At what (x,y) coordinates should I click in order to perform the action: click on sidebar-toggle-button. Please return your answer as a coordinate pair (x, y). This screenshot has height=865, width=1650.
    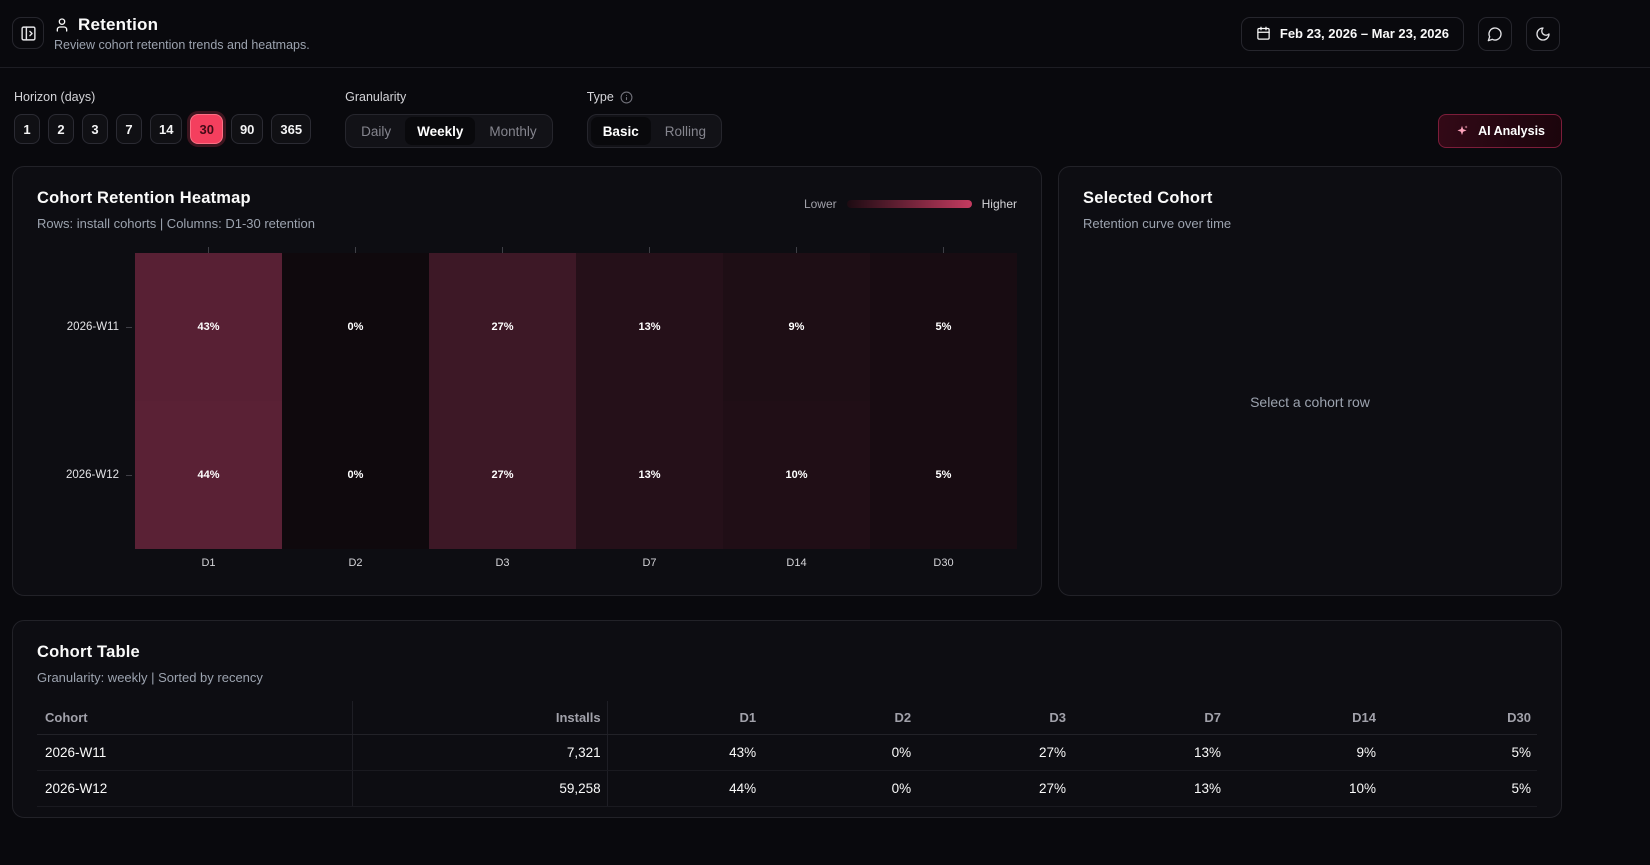
    Looking at the image, I should click on (28, 33).